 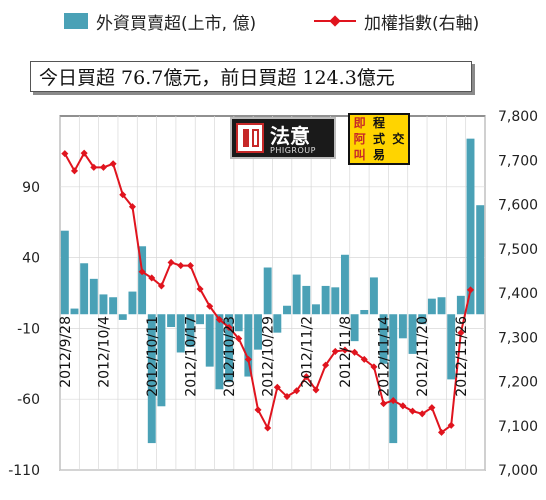 I want to click on right-tick-label: 7,400, so click(x=518, y=294).